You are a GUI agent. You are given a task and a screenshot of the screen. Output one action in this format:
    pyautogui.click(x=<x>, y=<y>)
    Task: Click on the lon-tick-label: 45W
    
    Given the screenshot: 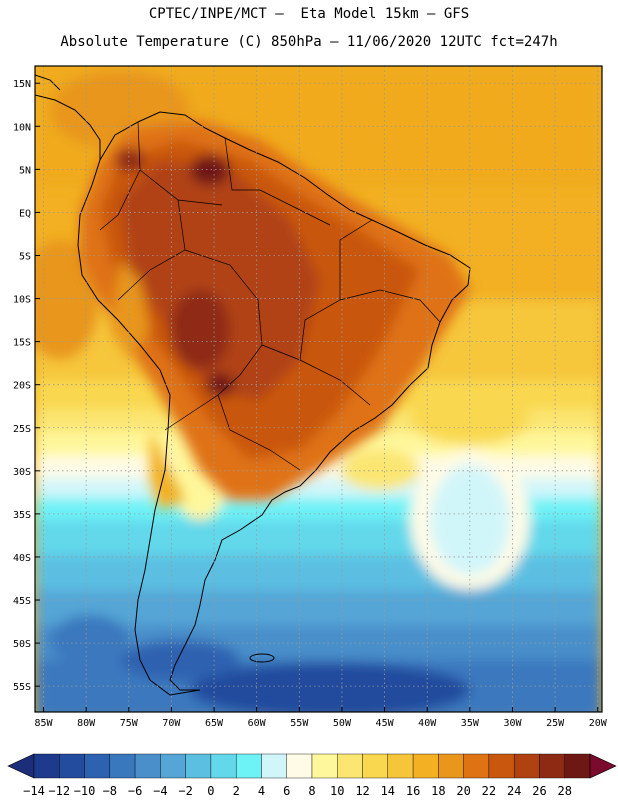 What is the action you would take?
    pyautogui.click(x=385, y=723)
    